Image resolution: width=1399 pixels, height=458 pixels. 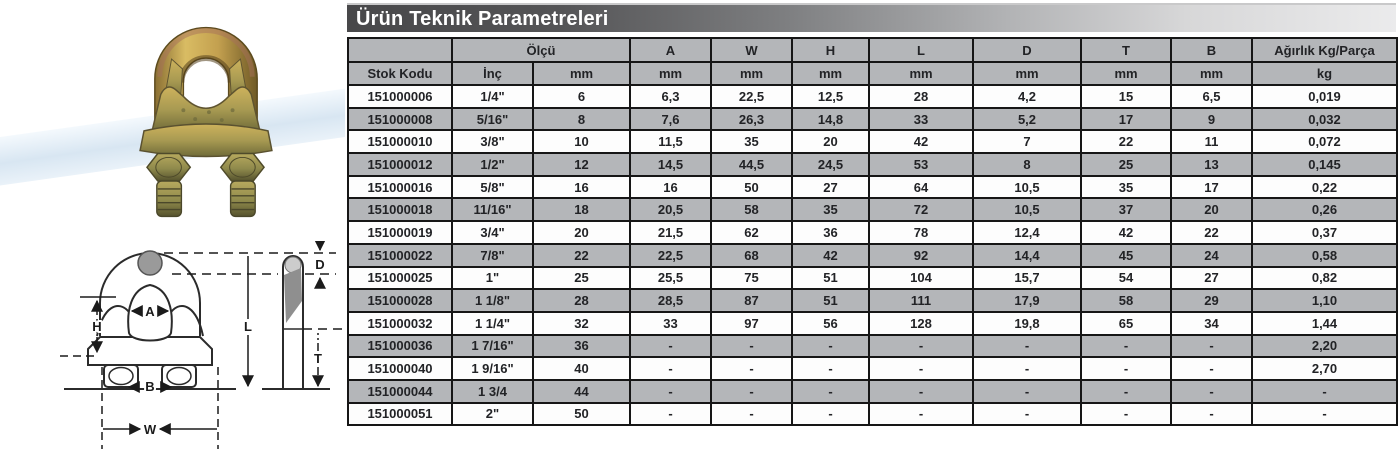 What do you see at coordinates (751, 210) in the screenshot?
I see `table-cell: 58` at bounding box center [751, 210].